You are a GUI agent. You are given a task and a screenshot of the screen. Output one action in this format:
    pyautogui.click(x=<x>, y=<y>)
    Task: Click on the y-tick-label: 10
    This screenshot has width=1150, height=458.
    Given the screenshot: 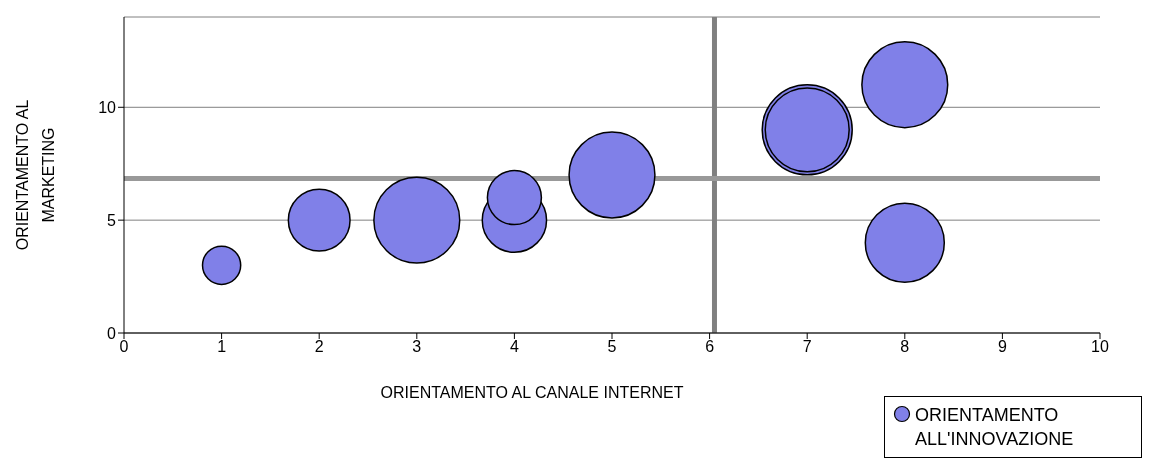 What is the action you would take?
    pyautogui.click(x=107, y=107)
    